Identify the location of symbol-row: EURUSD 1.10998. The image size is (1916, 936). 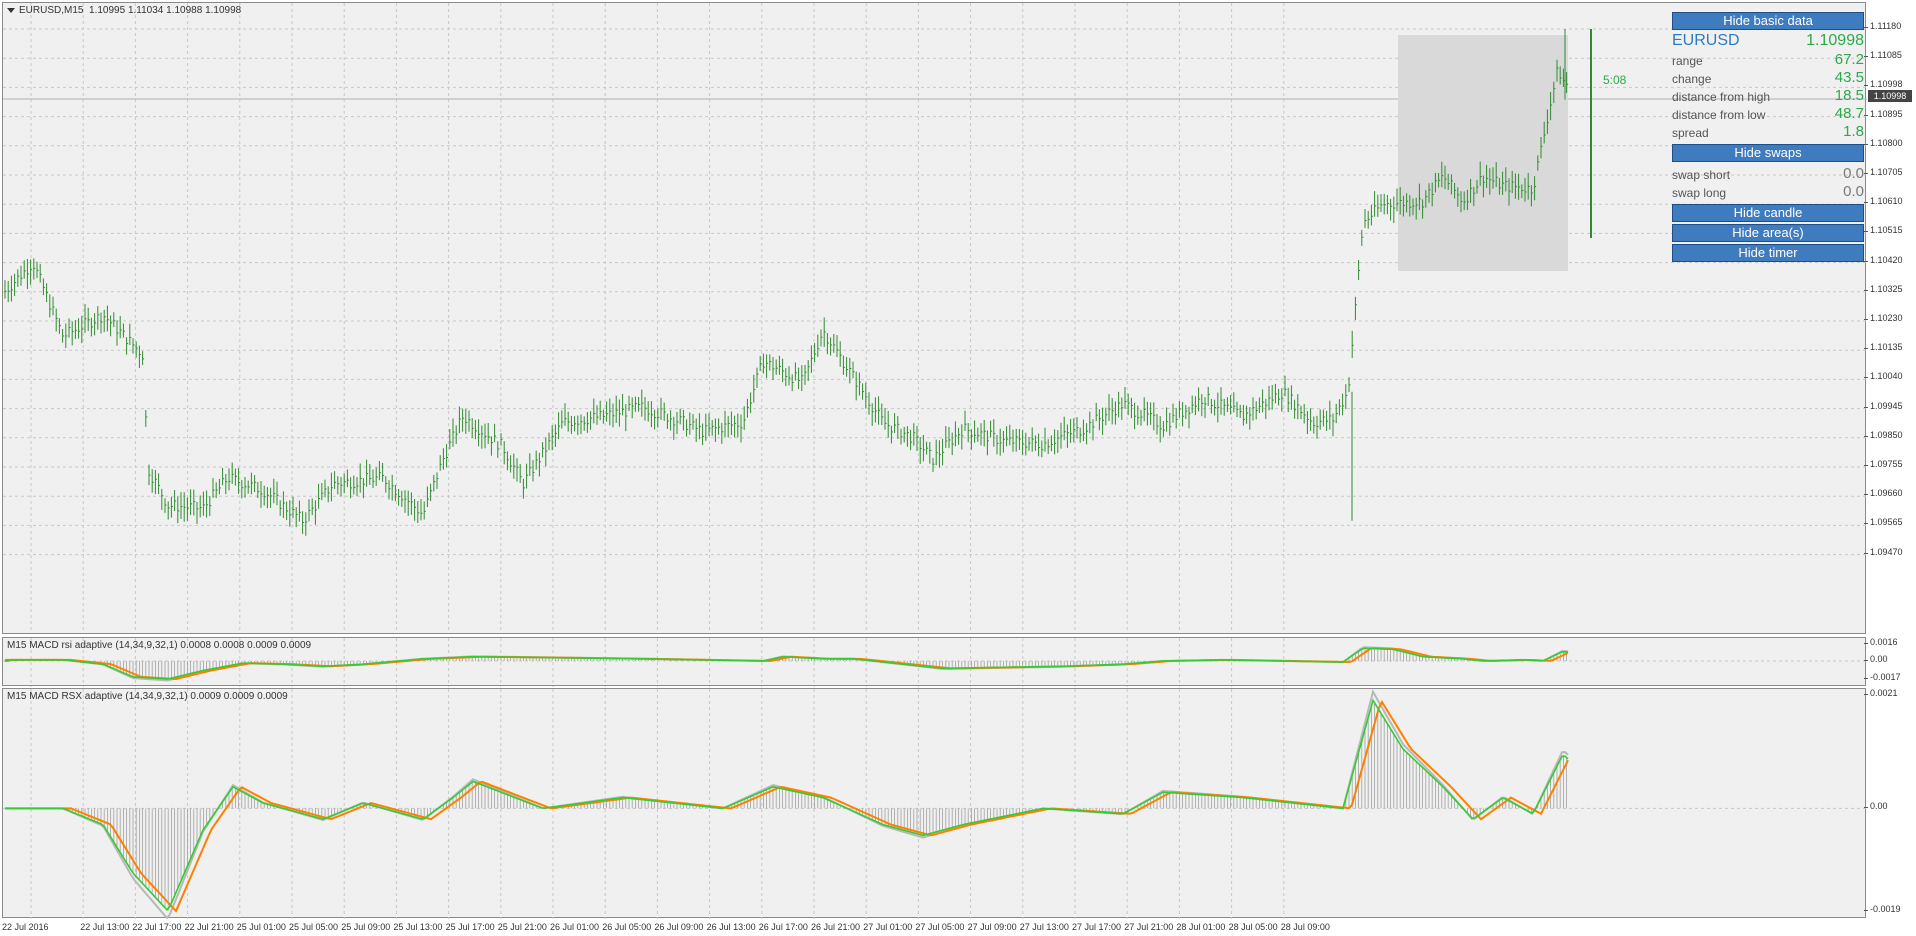
(1768, 41).